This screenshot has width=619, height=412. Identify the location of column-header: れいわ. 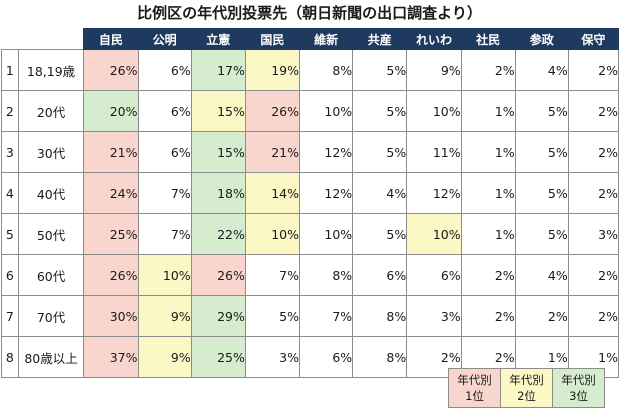
(434, 39).